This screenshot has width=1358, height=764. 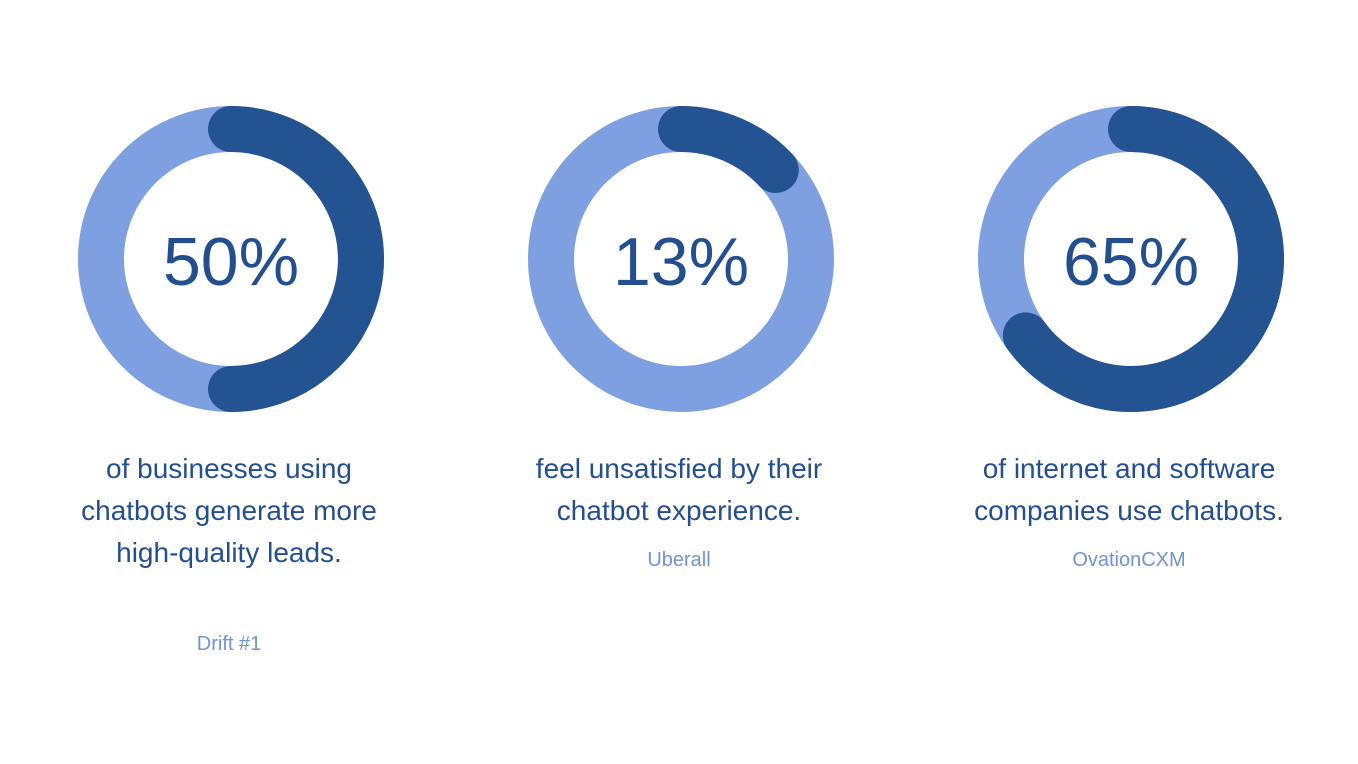 What do you see at coordinates (1131, 262) in the screenshot?
I see `percentage-label: 65%` at bounding box center [1131, 262].